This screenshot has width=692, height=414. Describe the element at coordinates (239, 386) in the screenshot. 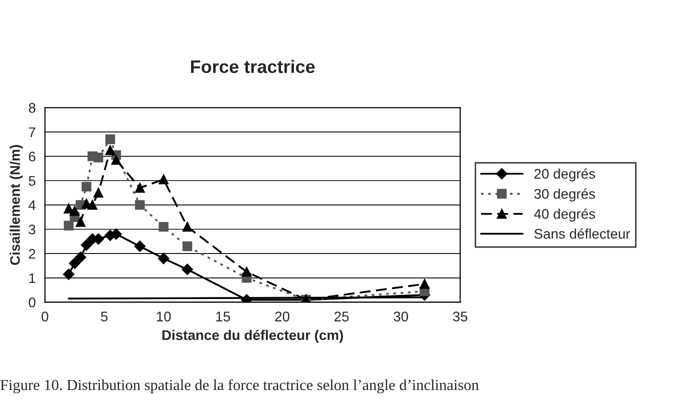

I see `caption: Figure 10. Distribution spatiale de la force tractrice selon l’angle d’inclinaison` at that location.